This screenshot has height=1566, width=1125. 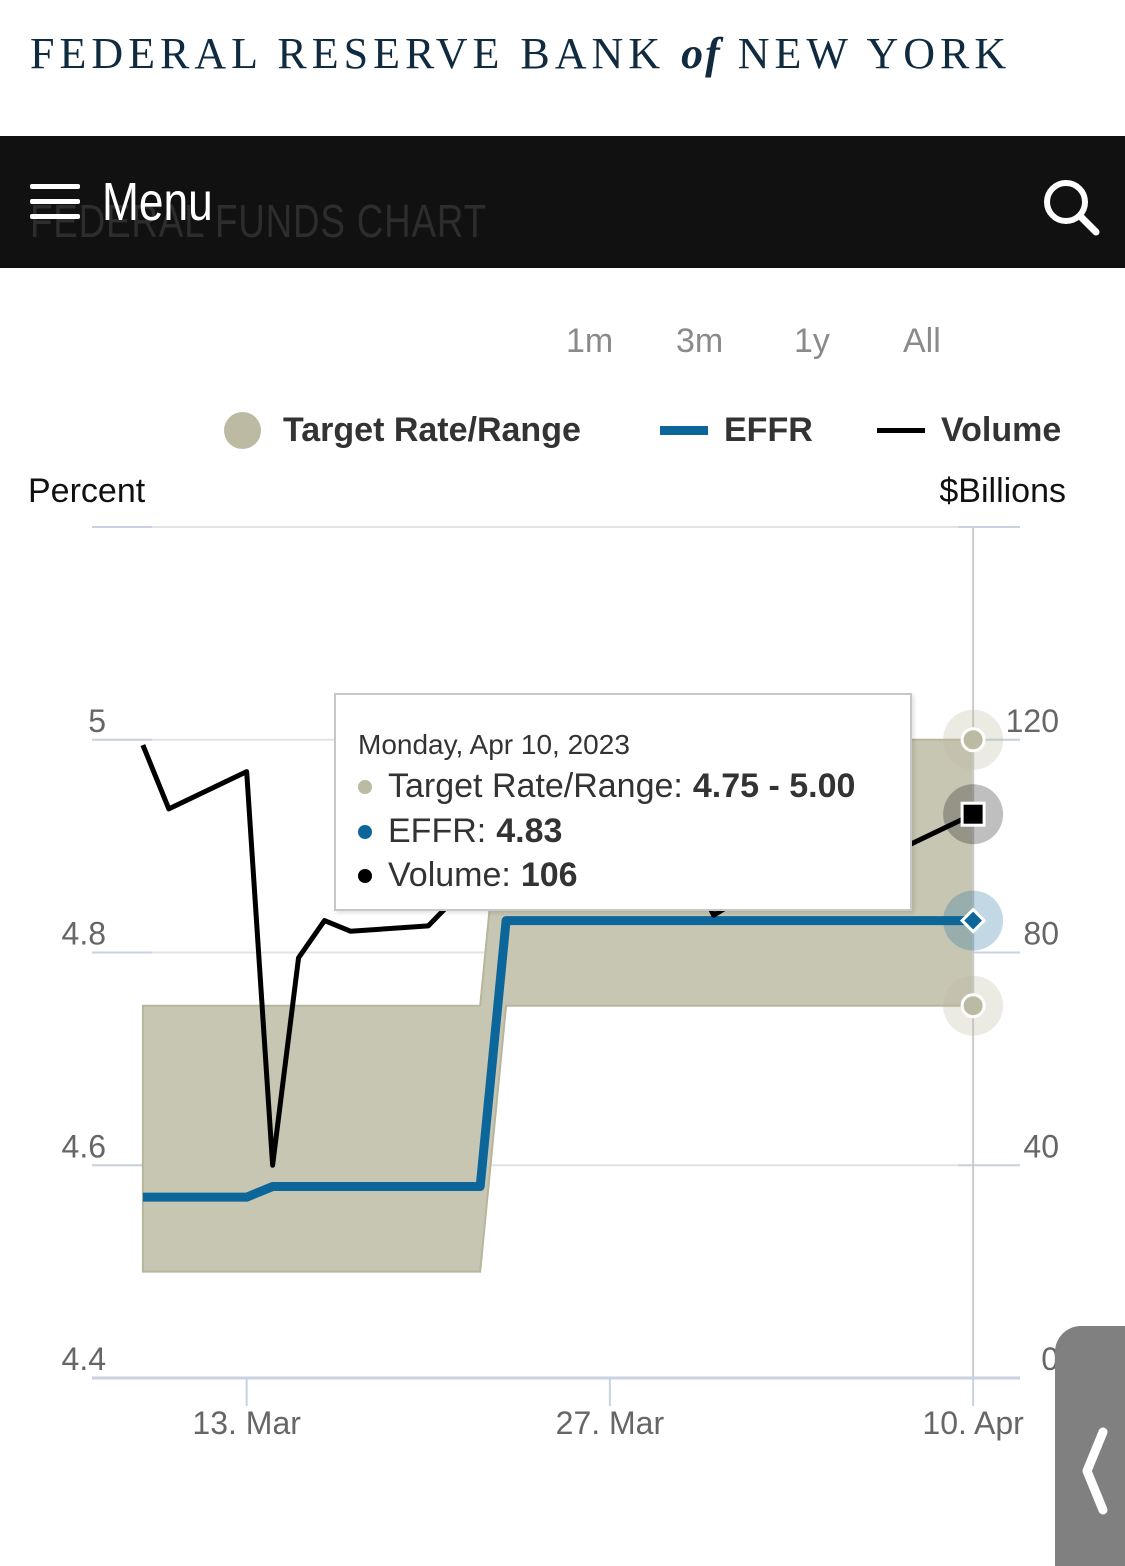 What do you see at coordinates (258, 221) in the screenshot?
I see `page-title: FEDERAL FUNDS CHART` at bounding box center [258, 221].